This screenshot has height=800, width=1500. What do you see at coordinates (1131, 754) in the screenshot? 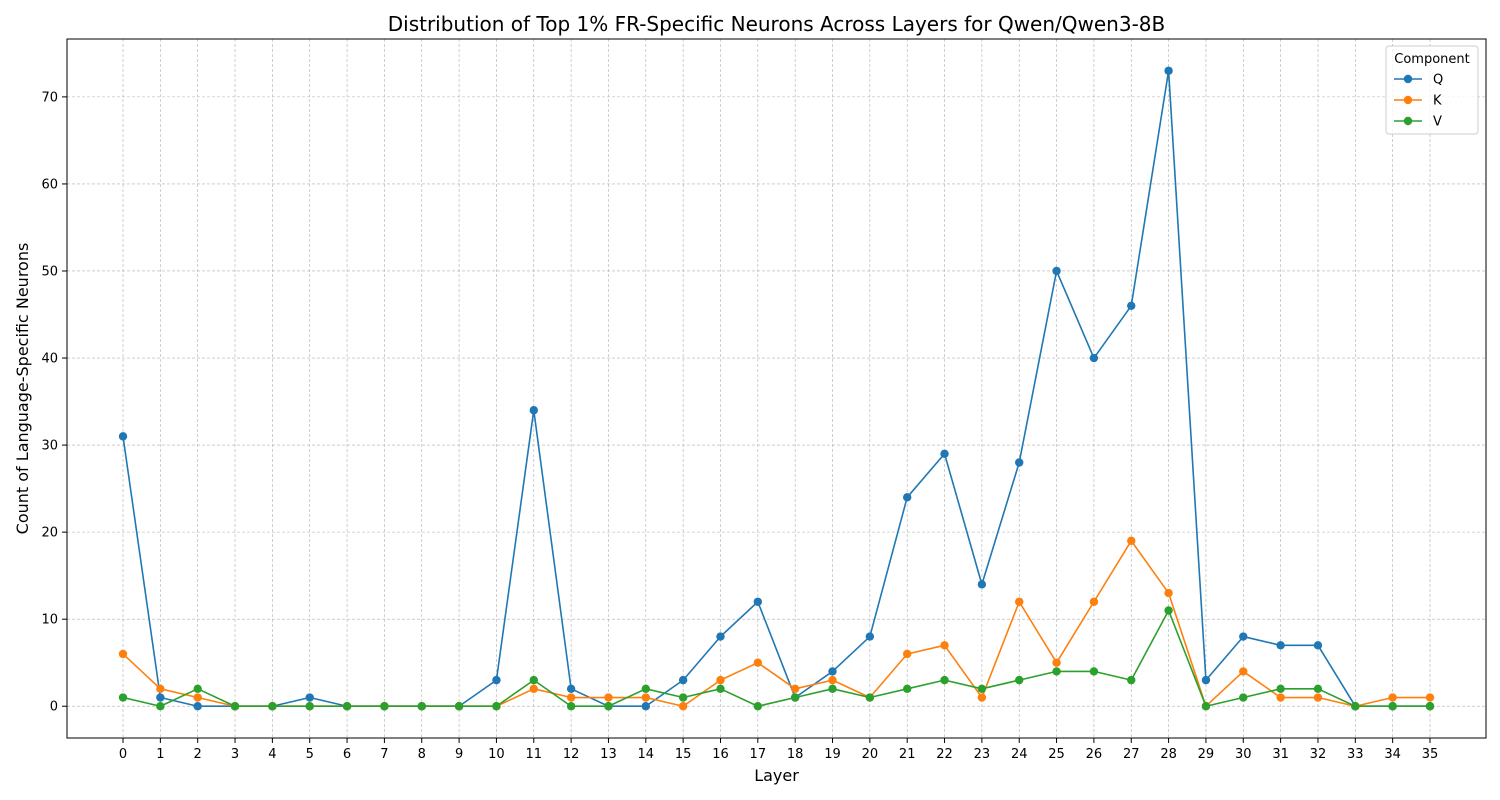
I see `x-tick-label: 27` at bounding box center [1131, 754].